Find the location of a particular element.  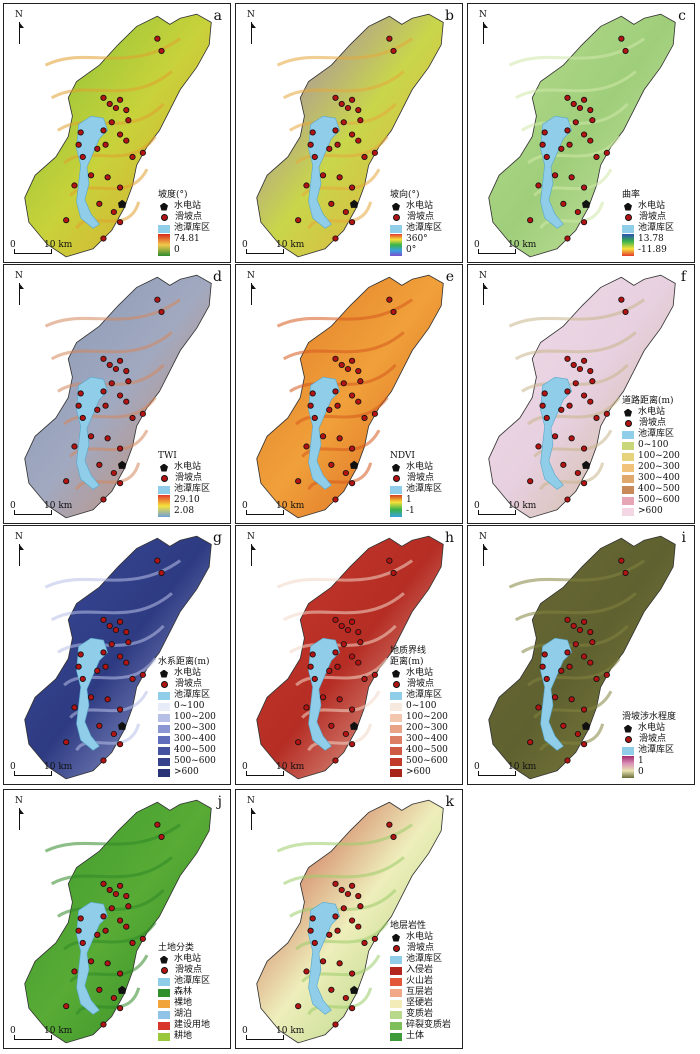

colorbar-max: 360° is located at coordinates (417, 239).